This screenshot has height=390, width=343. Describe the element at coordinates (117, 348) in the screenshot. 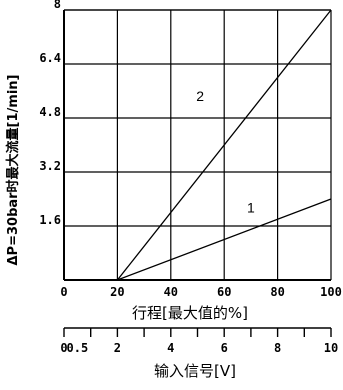

I see `secondary-tick-label: 2` at that location.